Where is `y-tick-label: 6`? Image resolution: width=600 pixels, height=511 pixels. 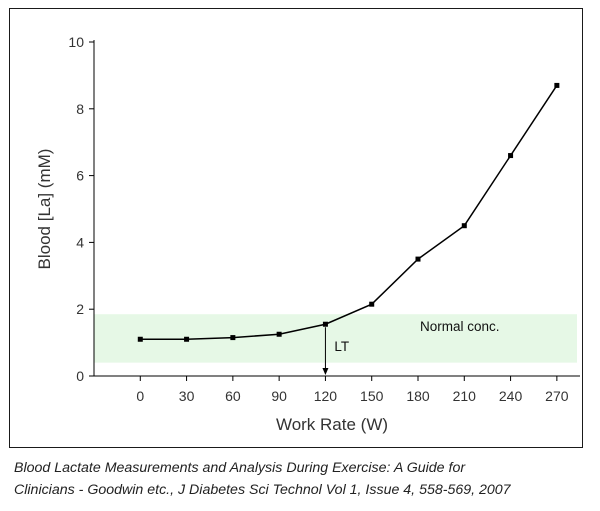
y-tick-label: 6 is located at coordinates (80, 176).